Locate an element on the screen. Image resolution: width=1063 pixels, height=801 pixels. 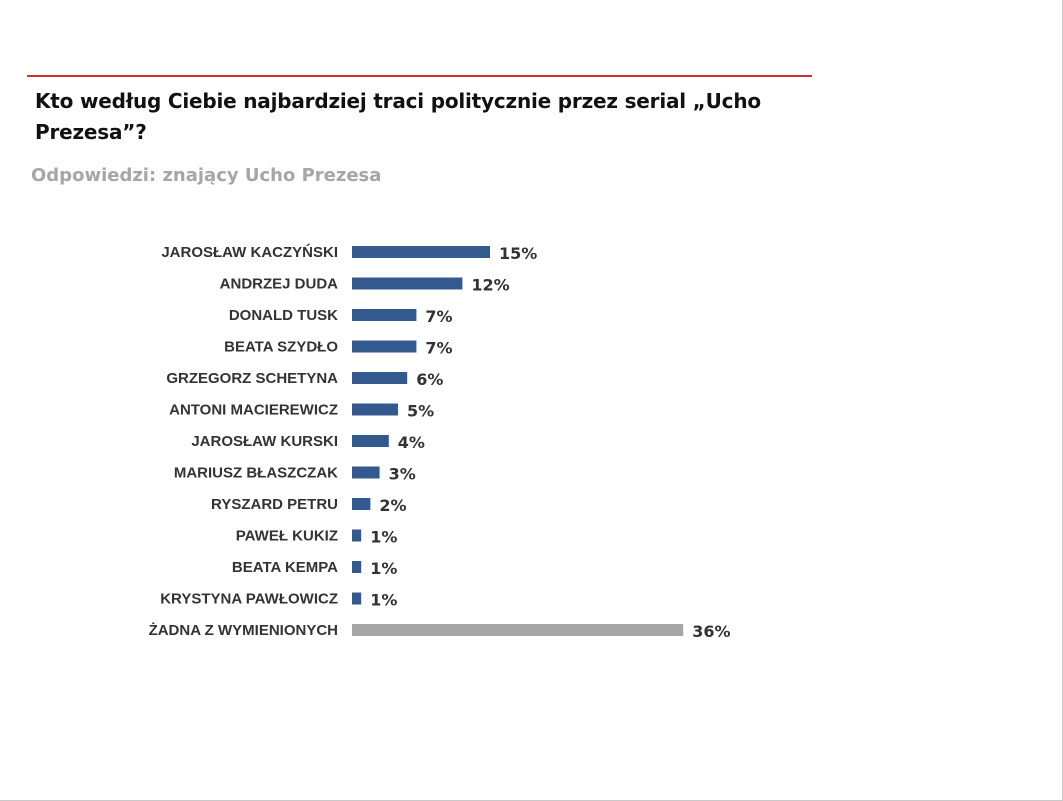
data-label: 5% is located at coordinates (420, 411).